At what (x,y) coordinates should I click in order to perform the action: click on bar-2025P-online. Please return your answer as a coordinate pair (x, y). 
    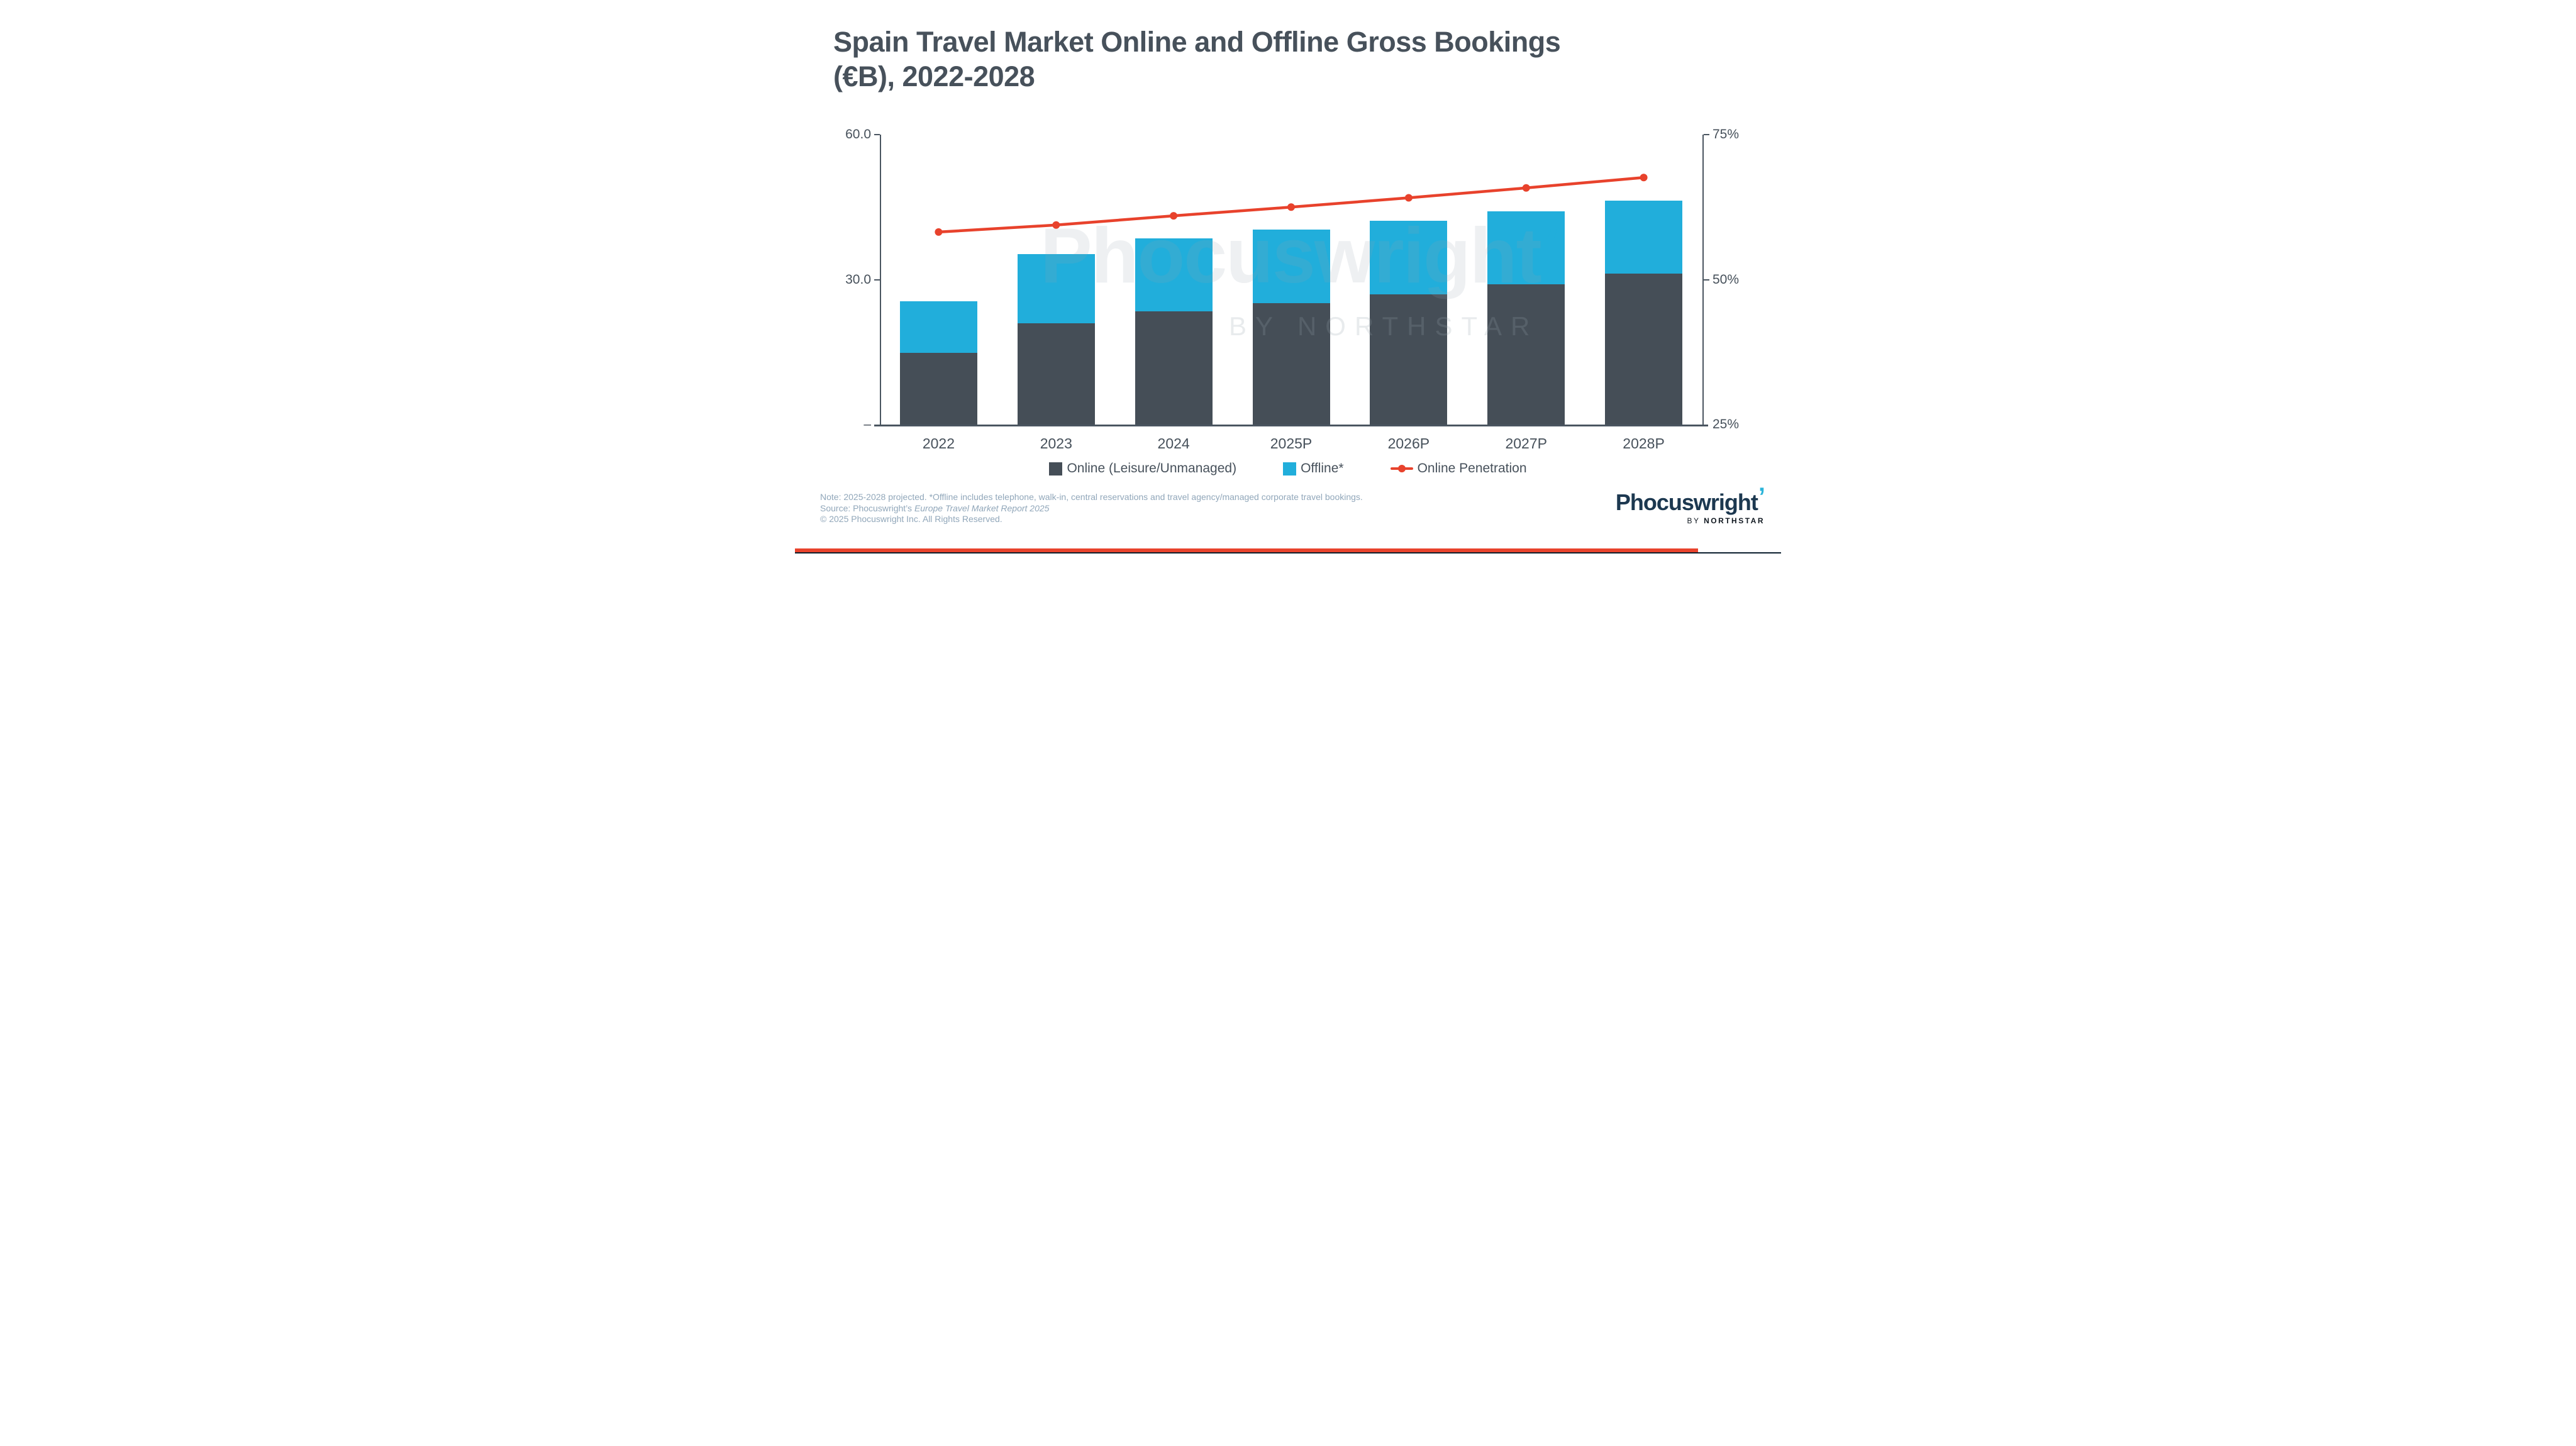
    Looking at the image, I should click on (1291, 364).